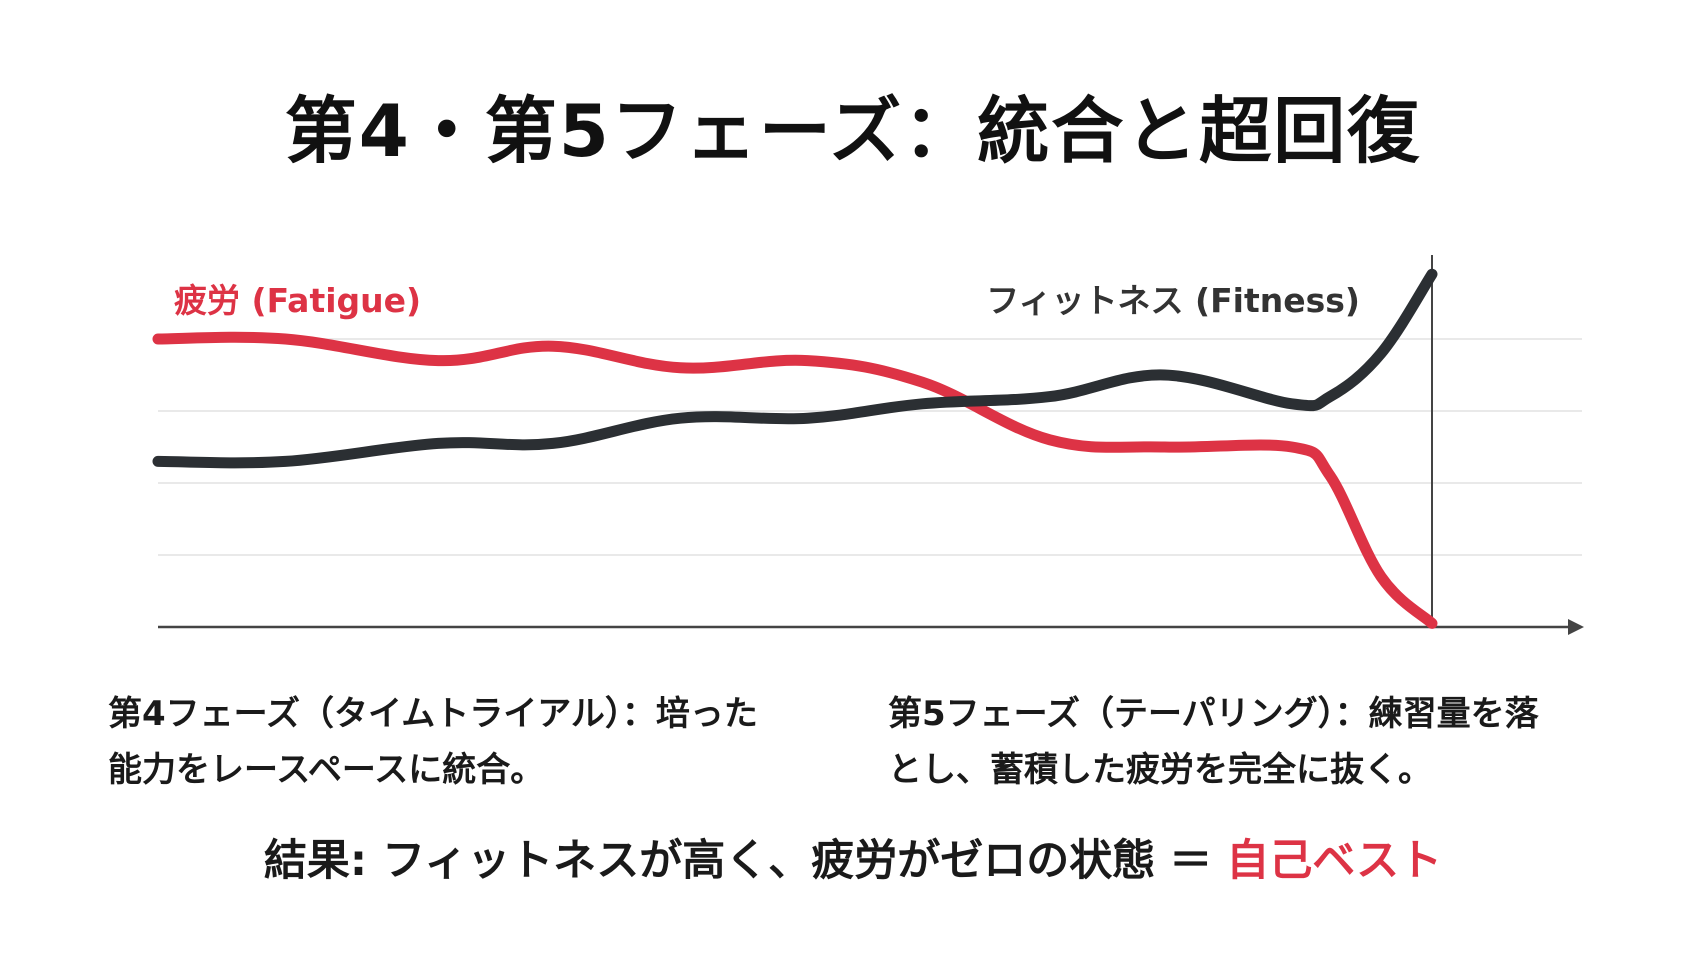 The image size is (1706, 959). What do you see at coordinates (1334, 861) in the screenshot?
I see `result-highlight: 自己ベスト` at bounding box center [1334, 861].